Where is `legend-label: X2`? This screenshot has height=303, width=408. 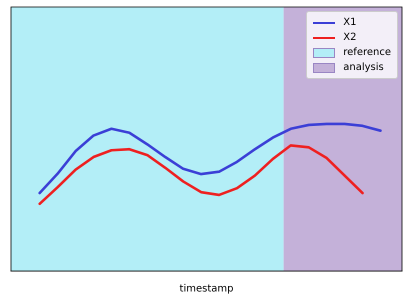 legend-label: X2 is located at coordinates (349, 38).